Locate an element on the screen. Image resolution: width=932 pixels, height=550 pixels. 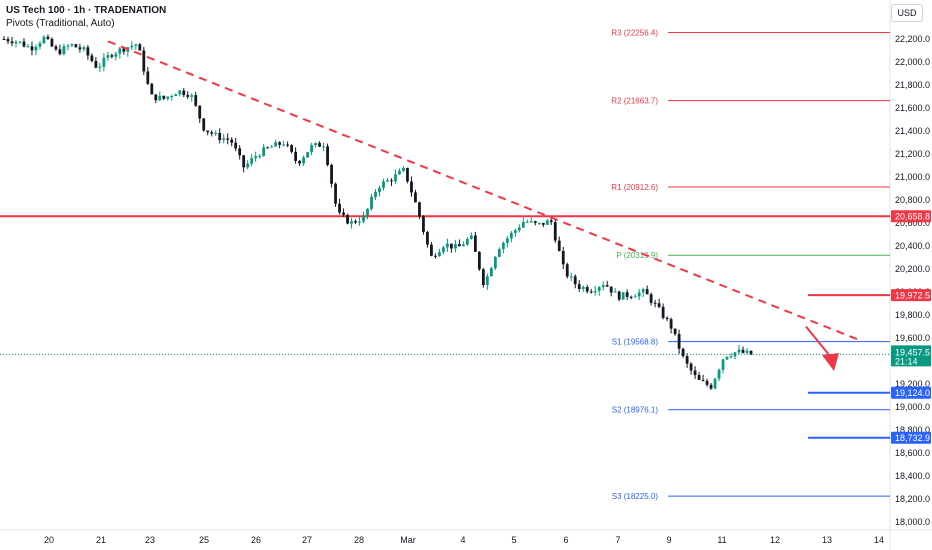
y-tick-label: 21,600.0 is located at coordinates (912, 108).